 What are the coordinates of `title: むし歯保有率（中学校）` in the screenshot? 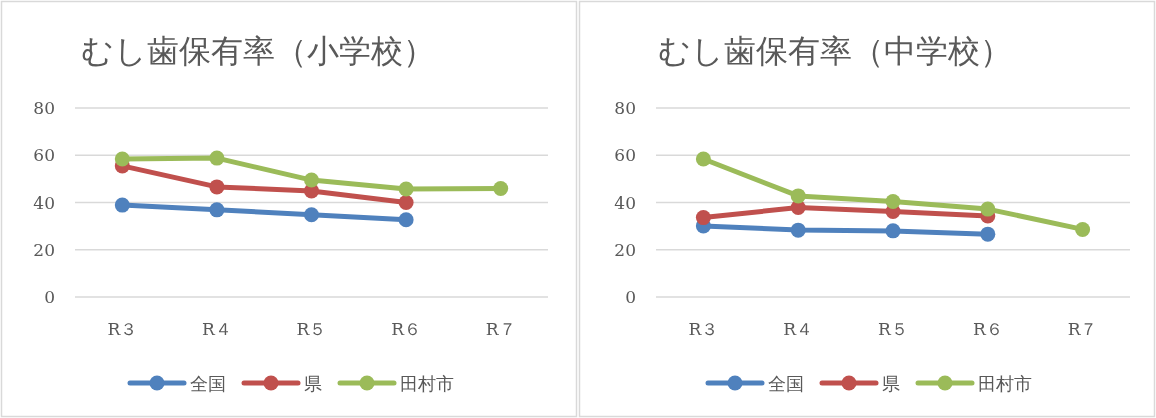 It's located at (835, 51).